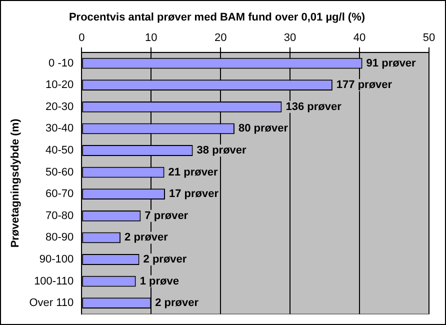  What do you see at coordinates (263, 128) in the screenshot?
I see `annotation: 80 prøver` at bounding box center [263, 128].